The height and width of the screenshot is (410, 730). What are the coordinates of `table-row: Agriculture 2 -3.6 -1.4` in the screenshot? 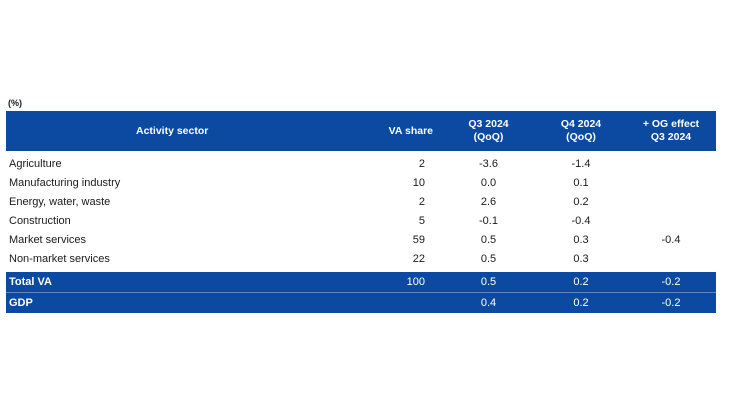 It's located at (361, 162).